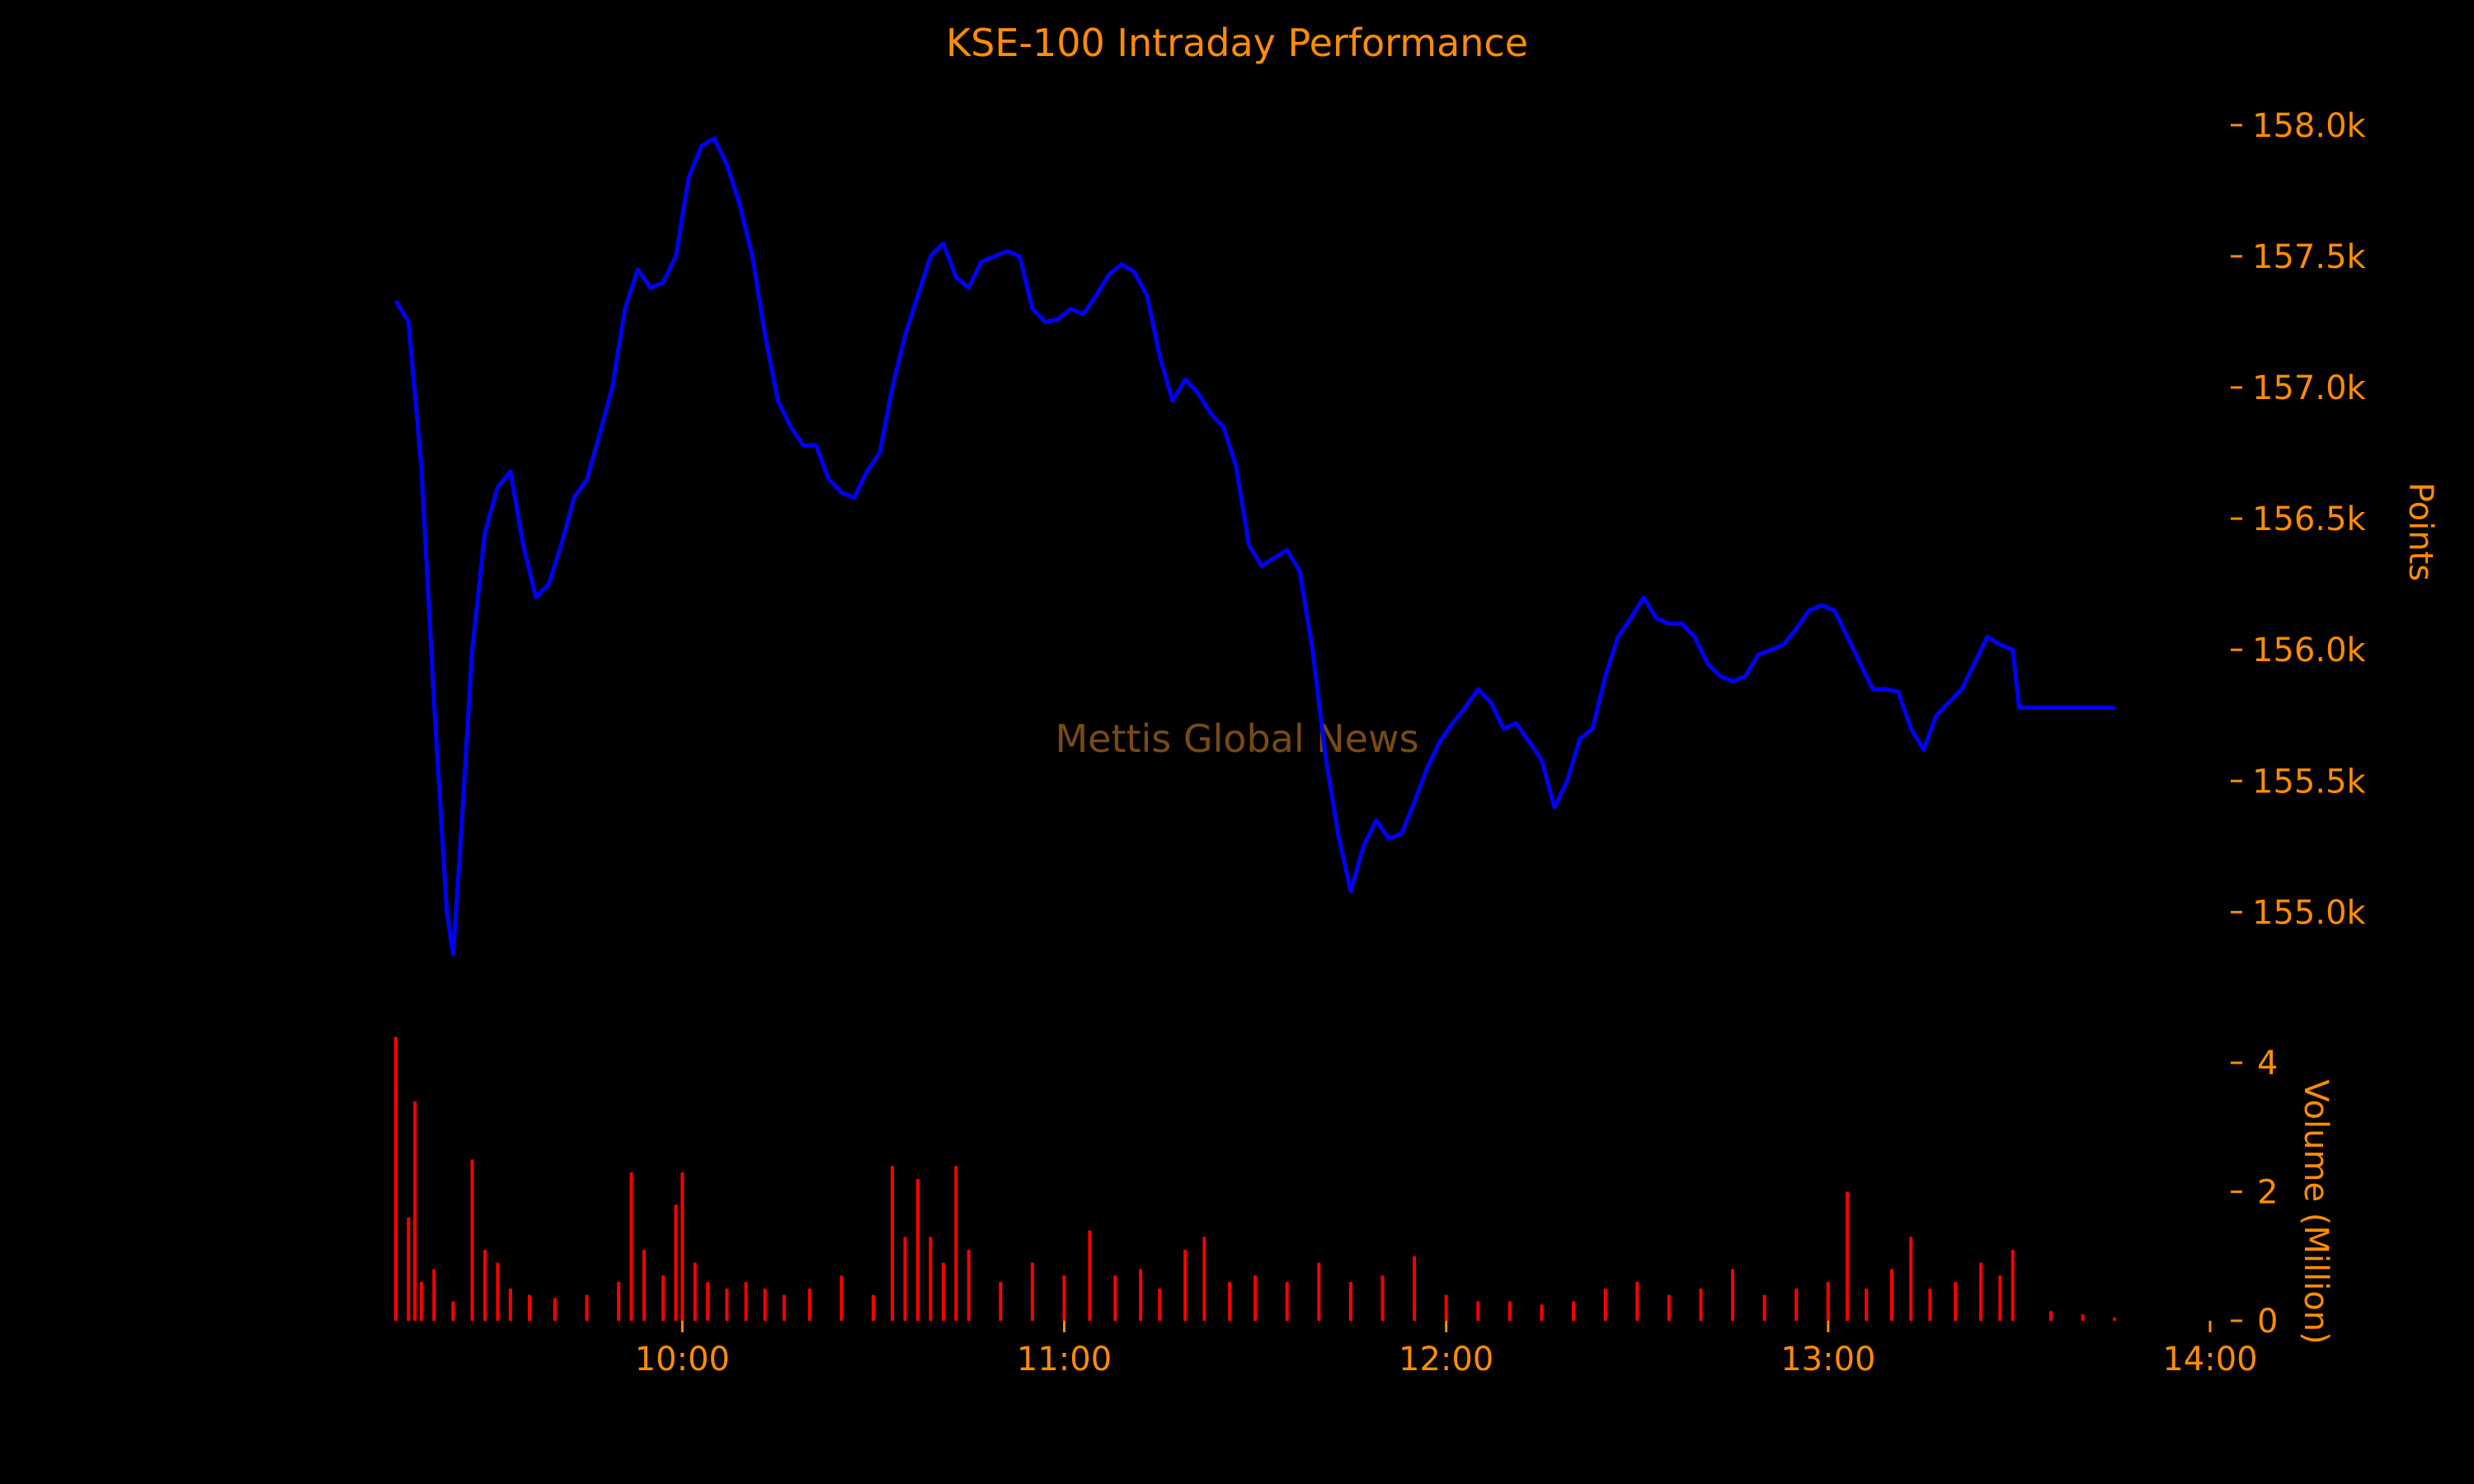  I want to click on volume-axis-label: Volume (Million), so click(2316, 1211).